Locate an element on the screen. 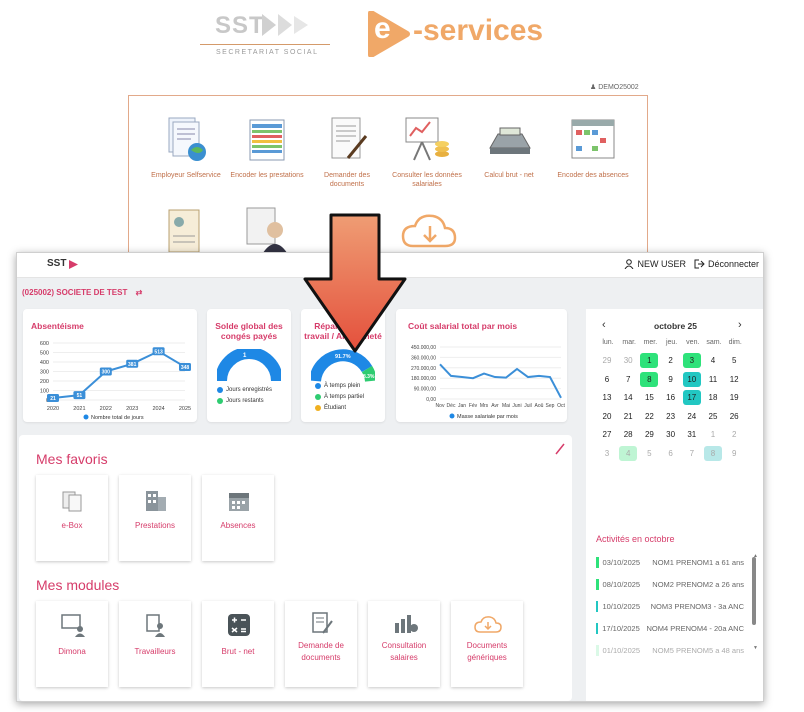 The height and width of the screenshot is (712, 804). calendar-day: 14 is located at coordinates (628, 397).